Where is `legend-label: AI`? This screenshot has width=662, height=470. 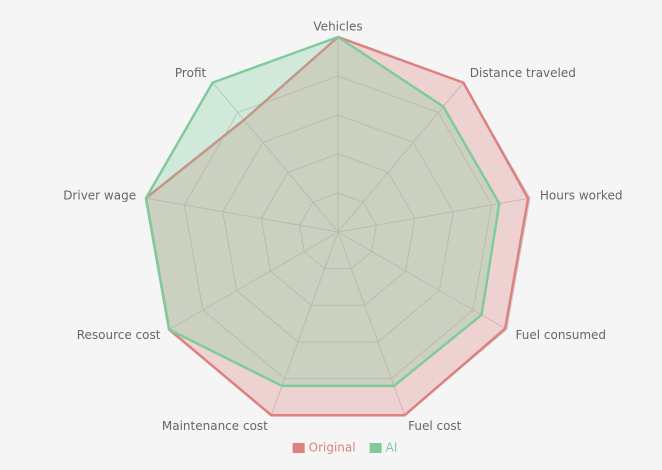
legend-label: AI is located at coordinates (392, 448).